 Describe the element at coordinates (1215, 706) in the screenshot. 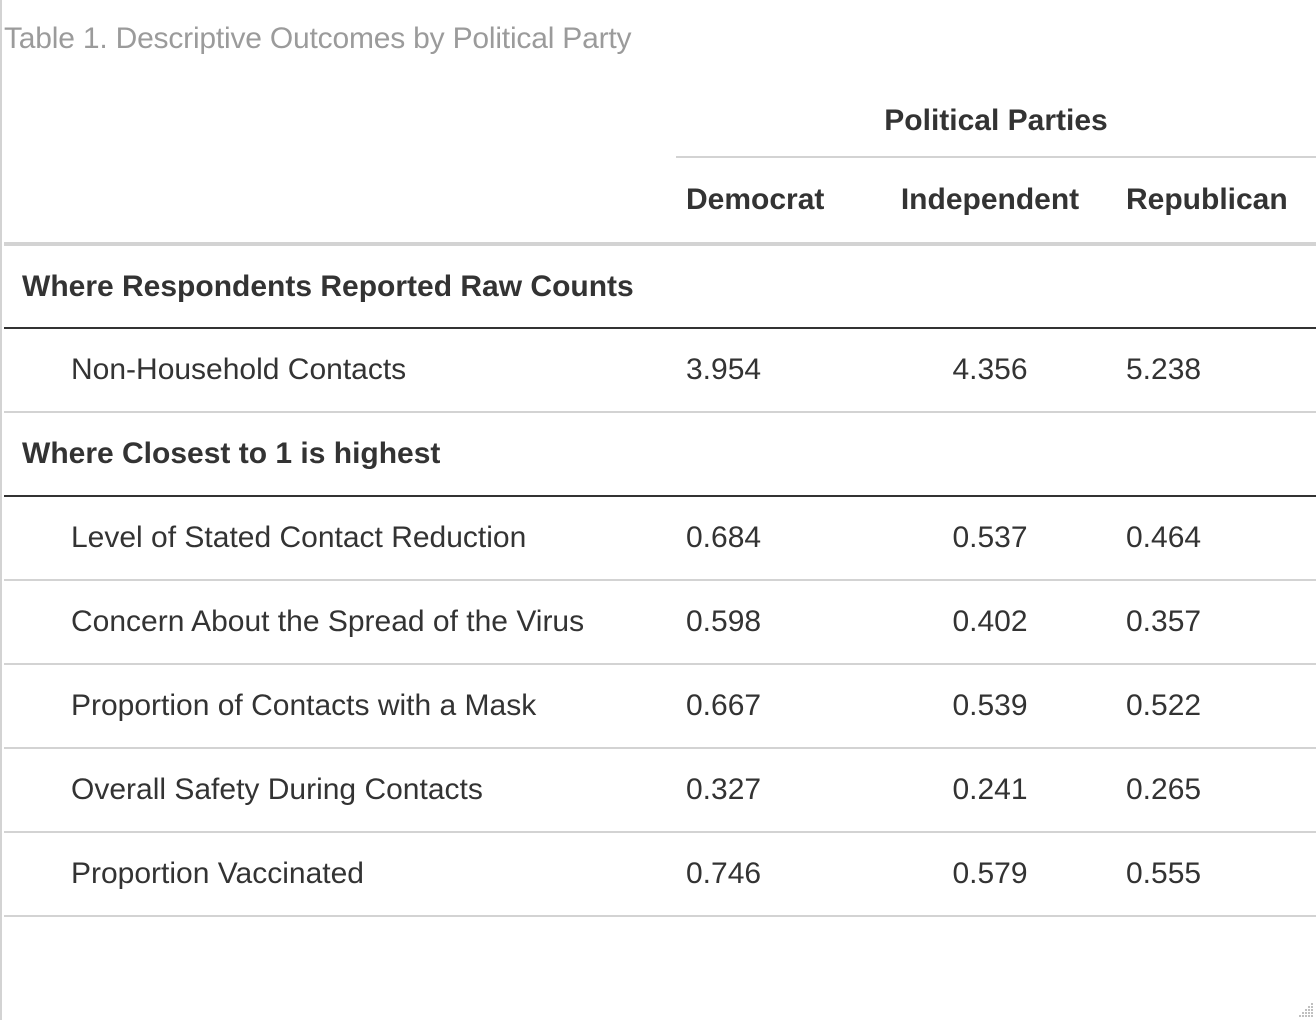

I see `cell-republican: 0.522` at that location.